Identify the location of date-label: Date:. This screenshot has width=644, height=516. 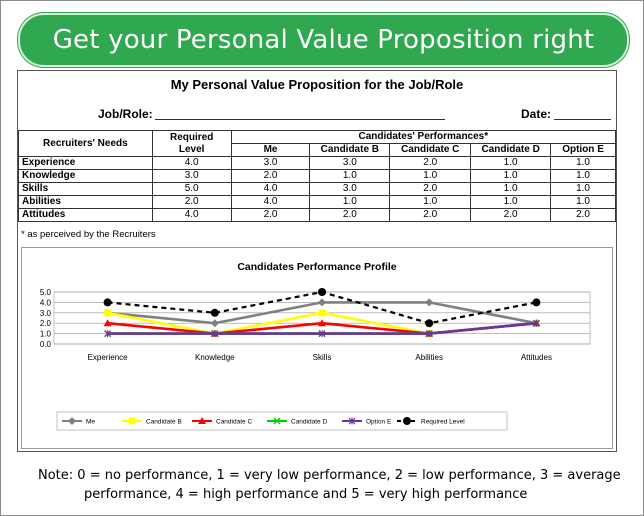
(536, 114).